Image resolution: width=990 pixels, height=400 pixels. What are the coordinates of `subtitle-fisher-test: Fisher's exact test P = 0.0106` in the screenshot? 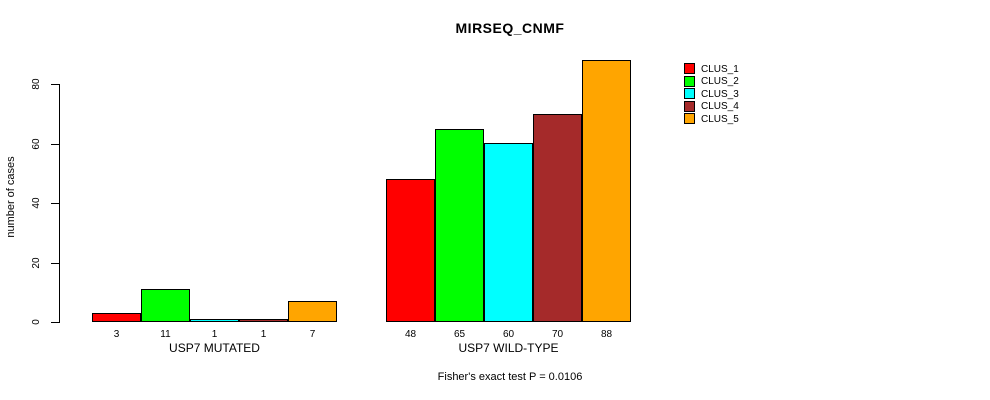 It's located at (510, 377).